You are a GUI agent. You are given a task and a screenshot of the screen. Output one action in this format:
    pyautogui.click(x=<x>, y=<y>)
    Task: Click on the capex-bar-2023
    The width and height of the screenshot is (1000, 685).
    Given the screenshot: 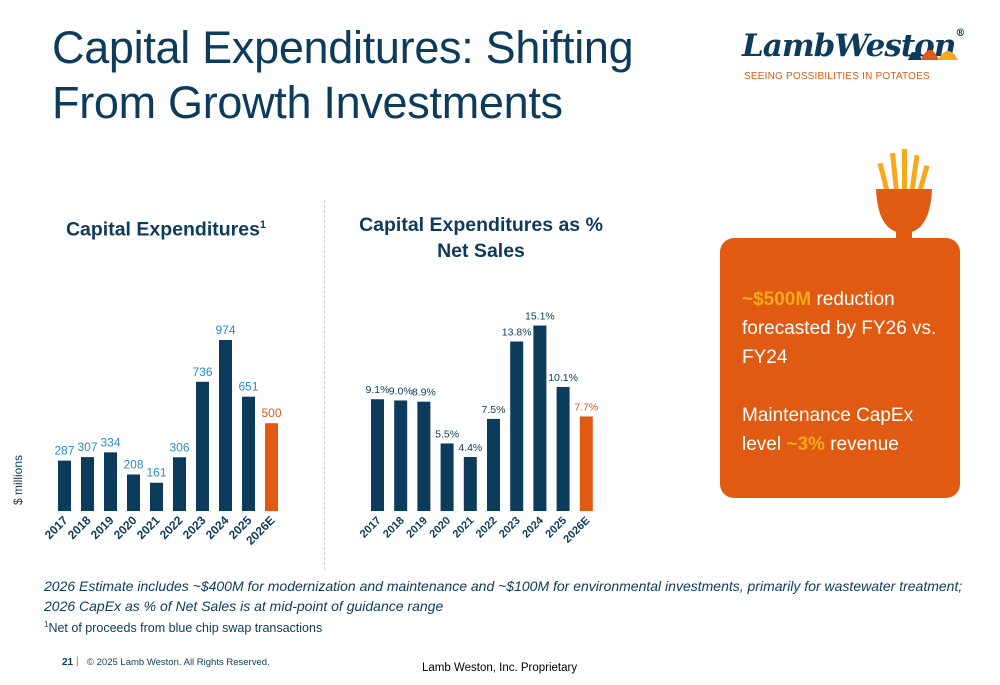 What is the action you would take?
    pyautogui.click(x=202, y=446)
    